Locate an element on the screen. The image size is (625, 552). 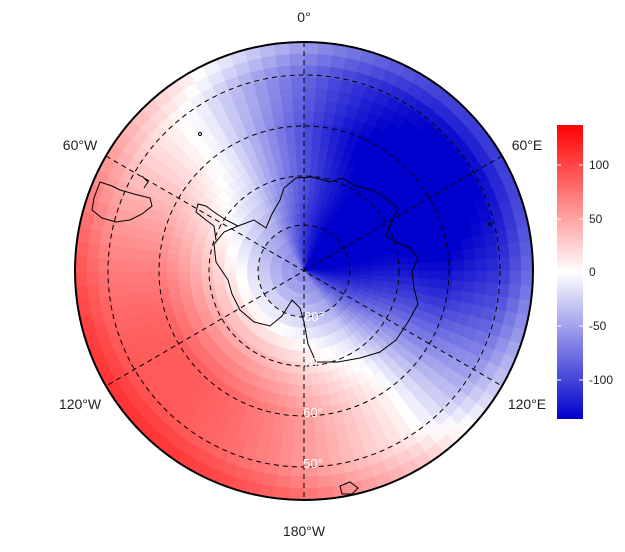
lat-label-60: 60° is located at coordinates (313, 412).